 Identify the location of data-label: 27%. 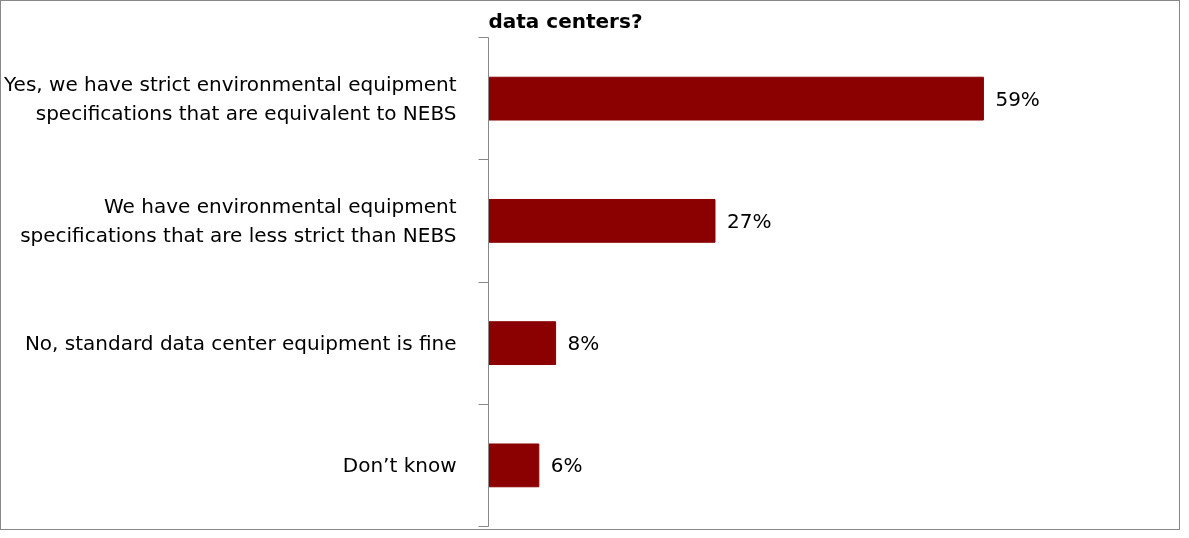
(749, 220).